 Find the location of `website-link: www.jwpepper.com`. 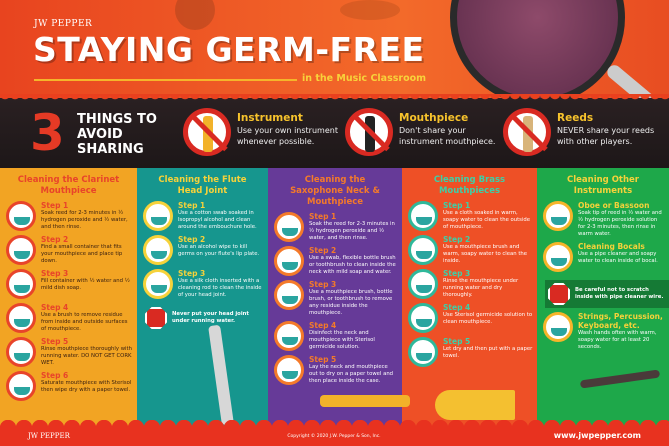

website-link: www.jwpepper.com is located at coordinates (597, 435).